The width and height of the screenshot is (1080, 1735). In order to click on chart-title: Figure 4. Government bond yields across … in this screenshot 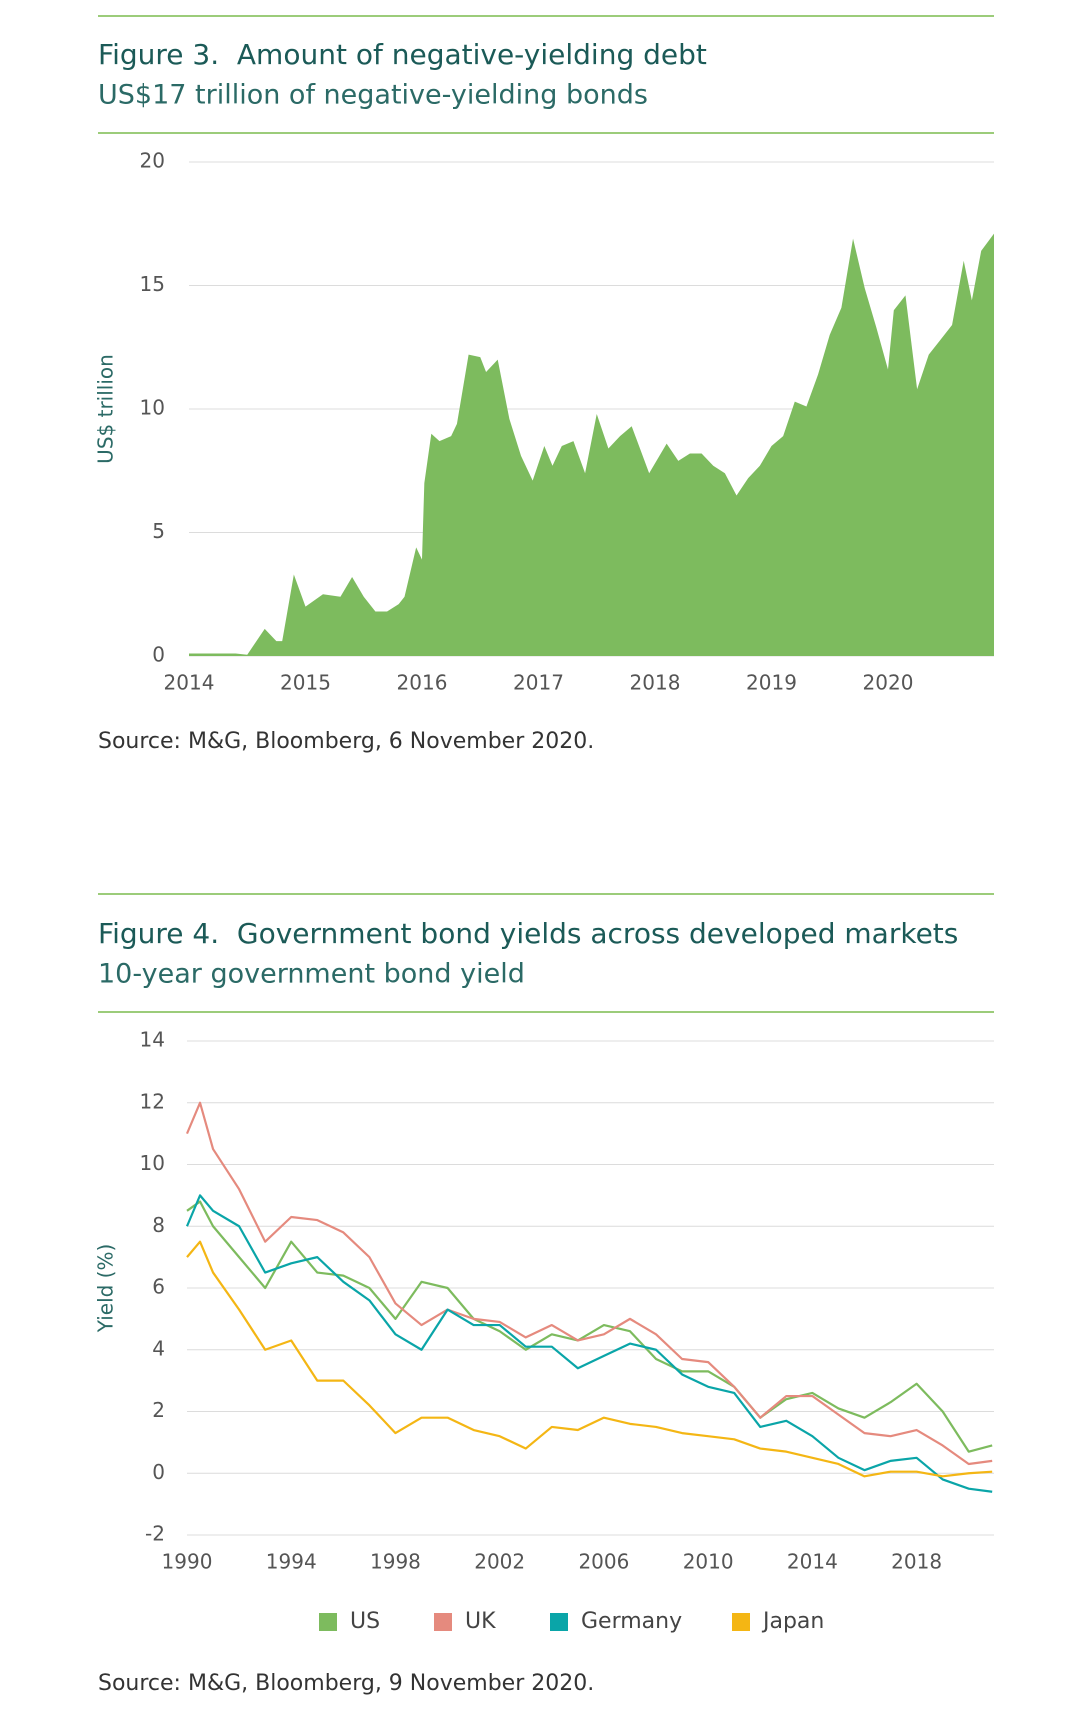, I will do `click(528, 933)`.